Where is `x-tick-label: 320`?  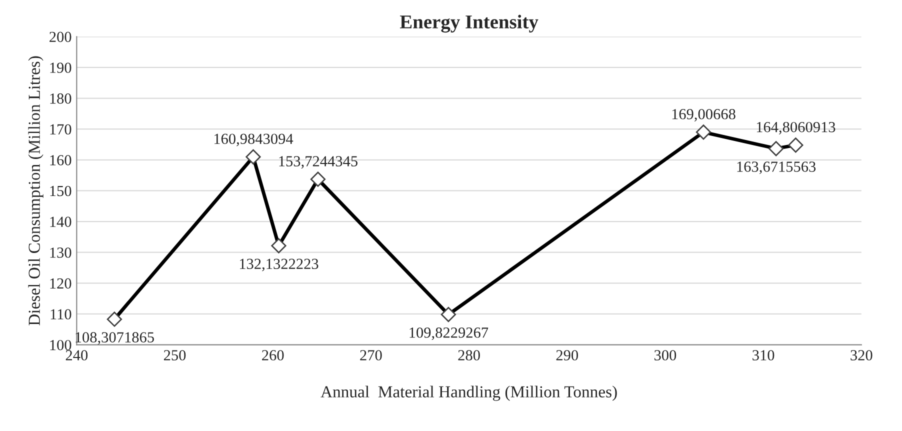 x-tick-label: 320 is located at coordinates (861, 355).